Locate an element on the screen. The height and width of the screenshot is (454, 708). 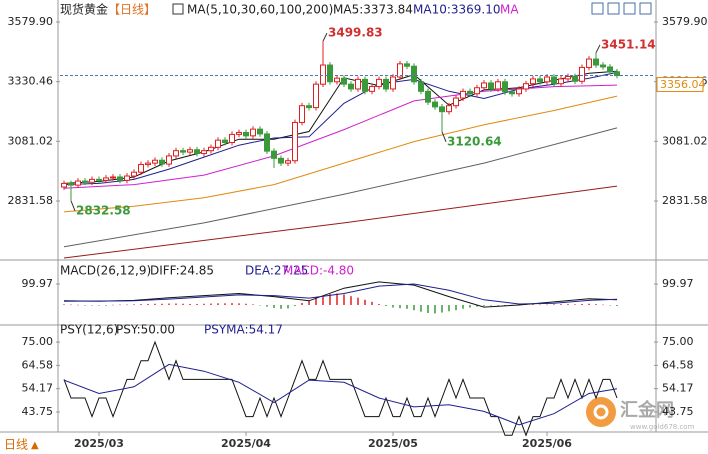
indicator-icon is located at coordinates (178, 9).